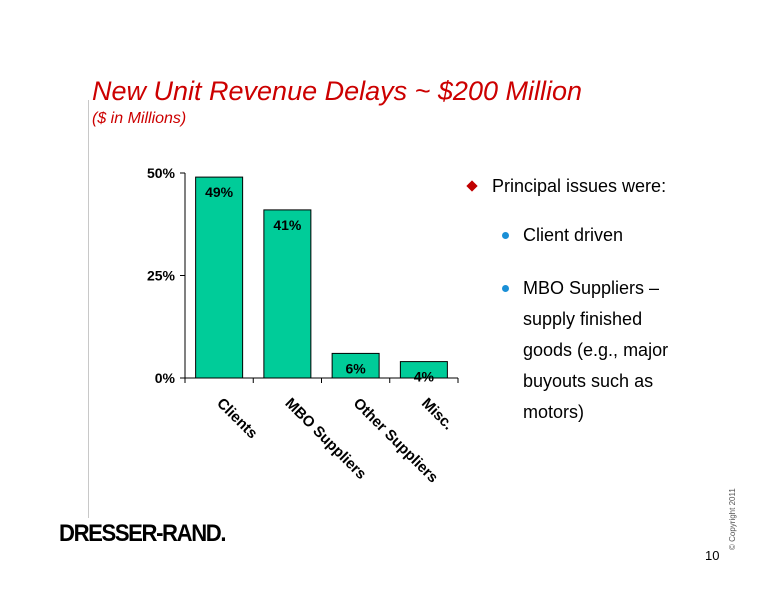 The height and width of the screenshot is (600, 776). Describe the element at coordinates (573, 235) in the screenshot. I see `sub-bullet-text: Client driven` at that location.